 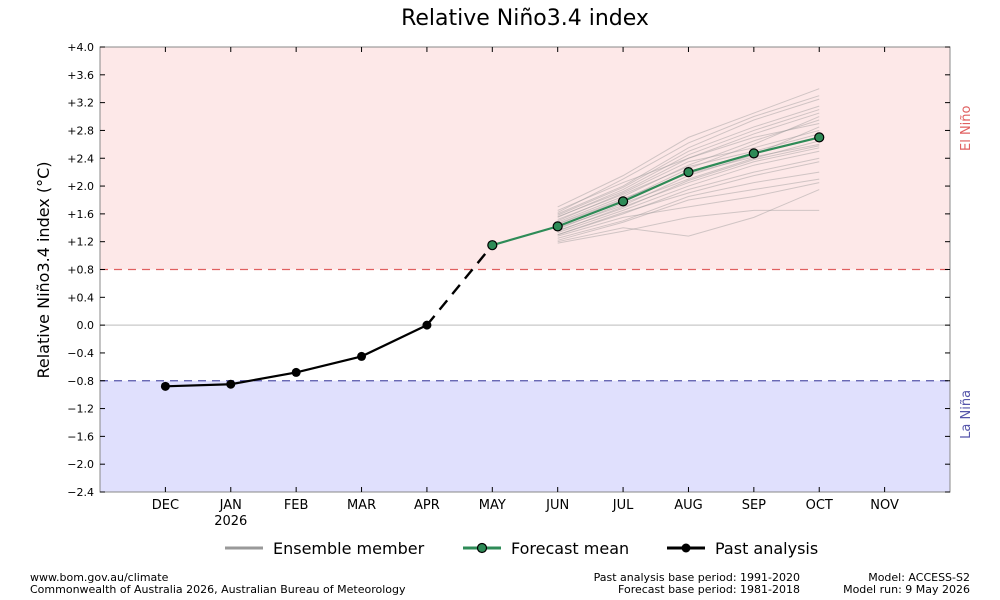 What do you see at coordinates (80, 47) in the screenshot?
I see `y-tick-label: +4.0` at bounding box center [80, 47].